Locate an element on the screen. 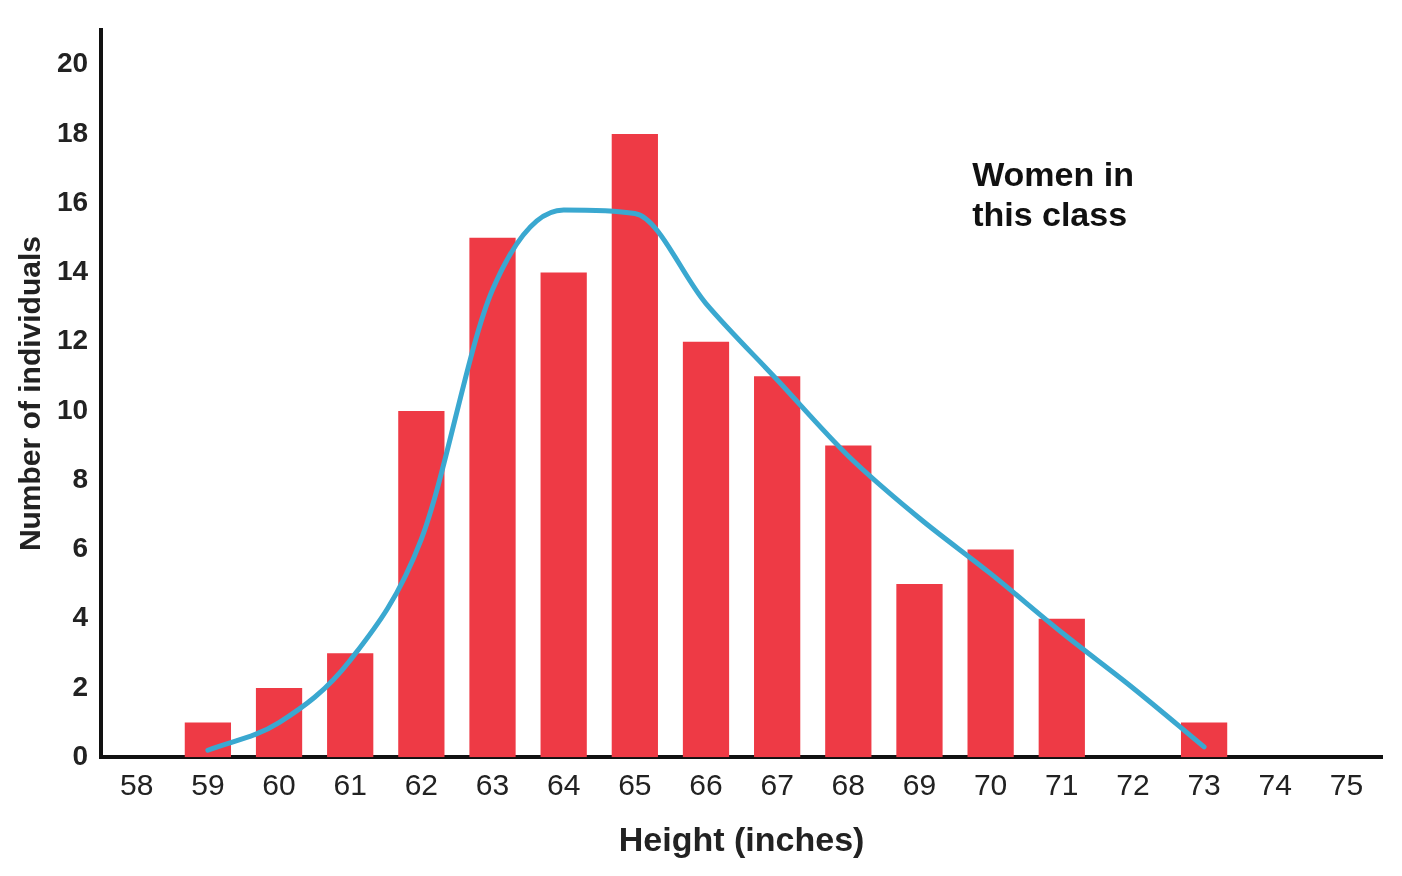  x-tick-label: 68 is located at coordinates (848, 785).